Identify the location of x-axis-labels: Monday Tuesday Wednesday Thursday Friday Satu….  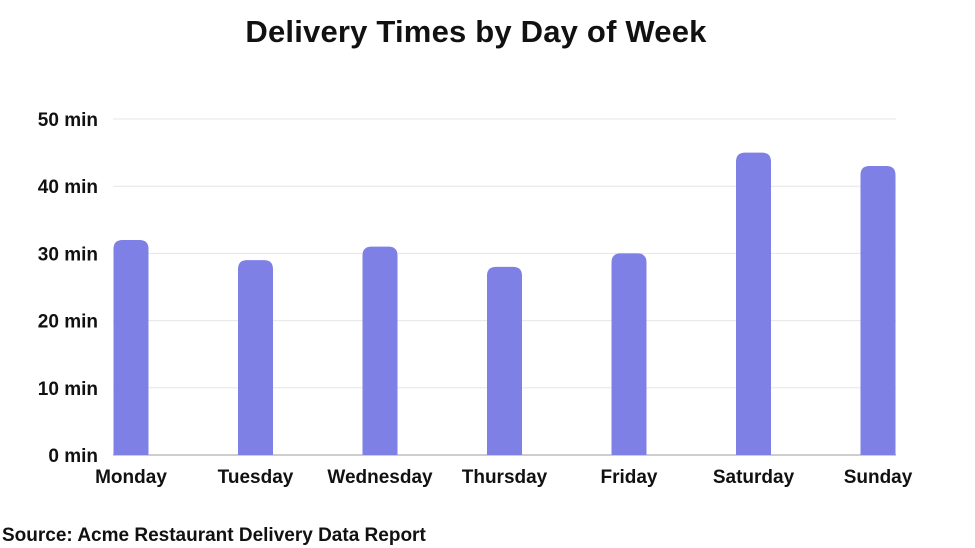
(504, 477).